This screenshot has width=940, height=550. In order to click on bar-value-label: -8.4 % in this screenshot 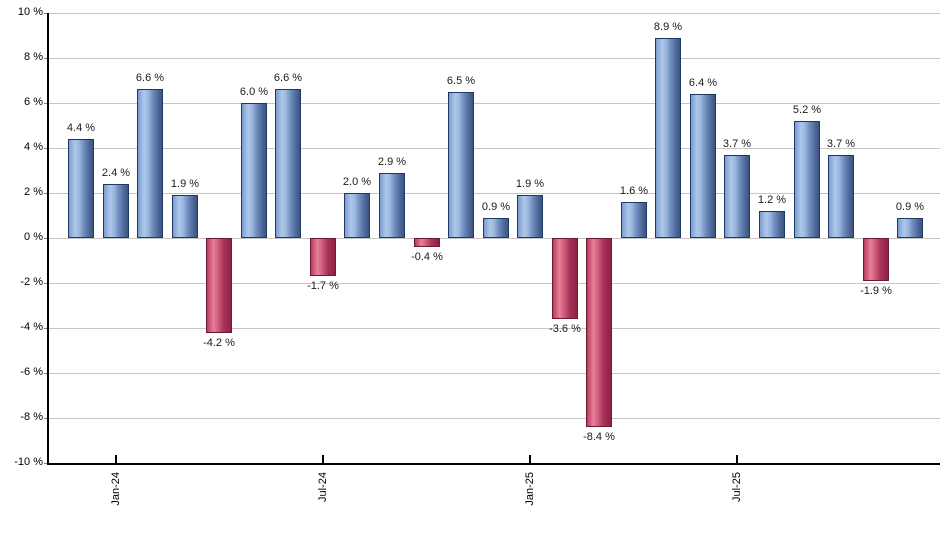, I will do `click(599, 437)`.